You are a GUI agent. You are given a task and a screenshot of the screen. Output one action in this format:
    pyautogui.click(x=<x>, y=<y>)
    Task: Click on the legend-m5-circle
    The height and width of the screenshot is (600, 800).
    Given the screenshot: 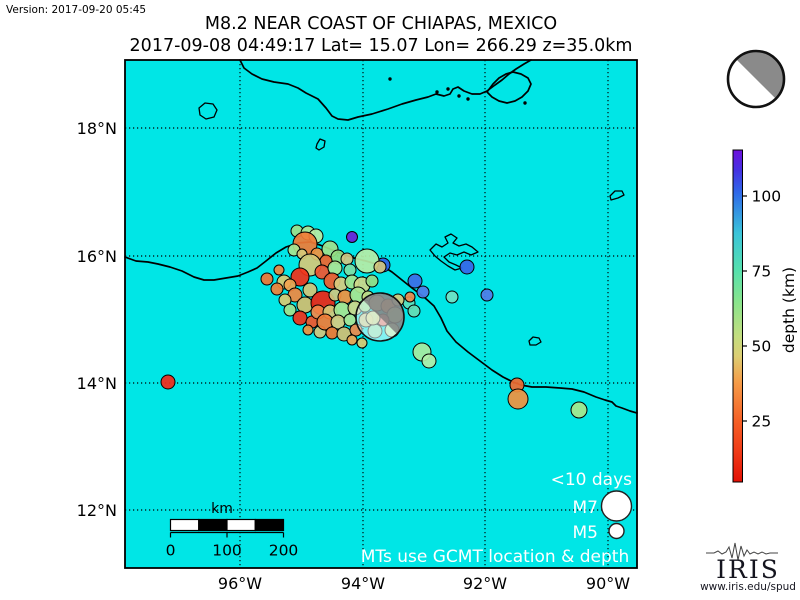 What is the action you would take?
    pyautogui.click(x=616, y=531)
    